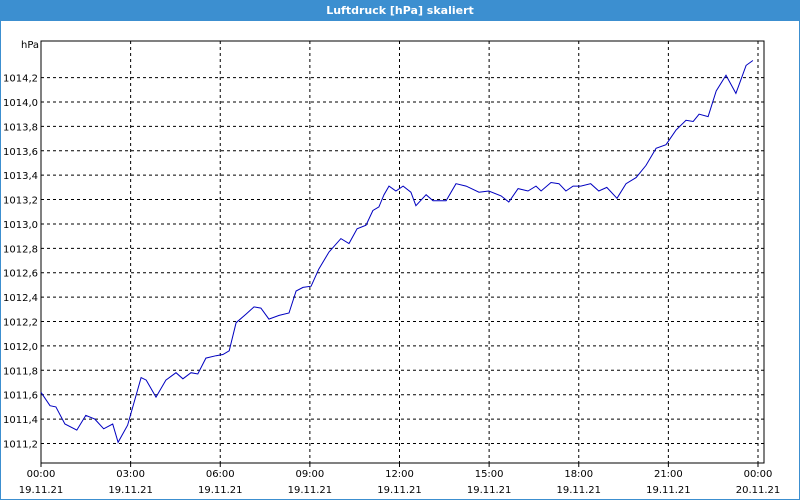 This screenshot has width=800, height=500. I want to click on y-tick-label: 1012,8, so click(20, 249).